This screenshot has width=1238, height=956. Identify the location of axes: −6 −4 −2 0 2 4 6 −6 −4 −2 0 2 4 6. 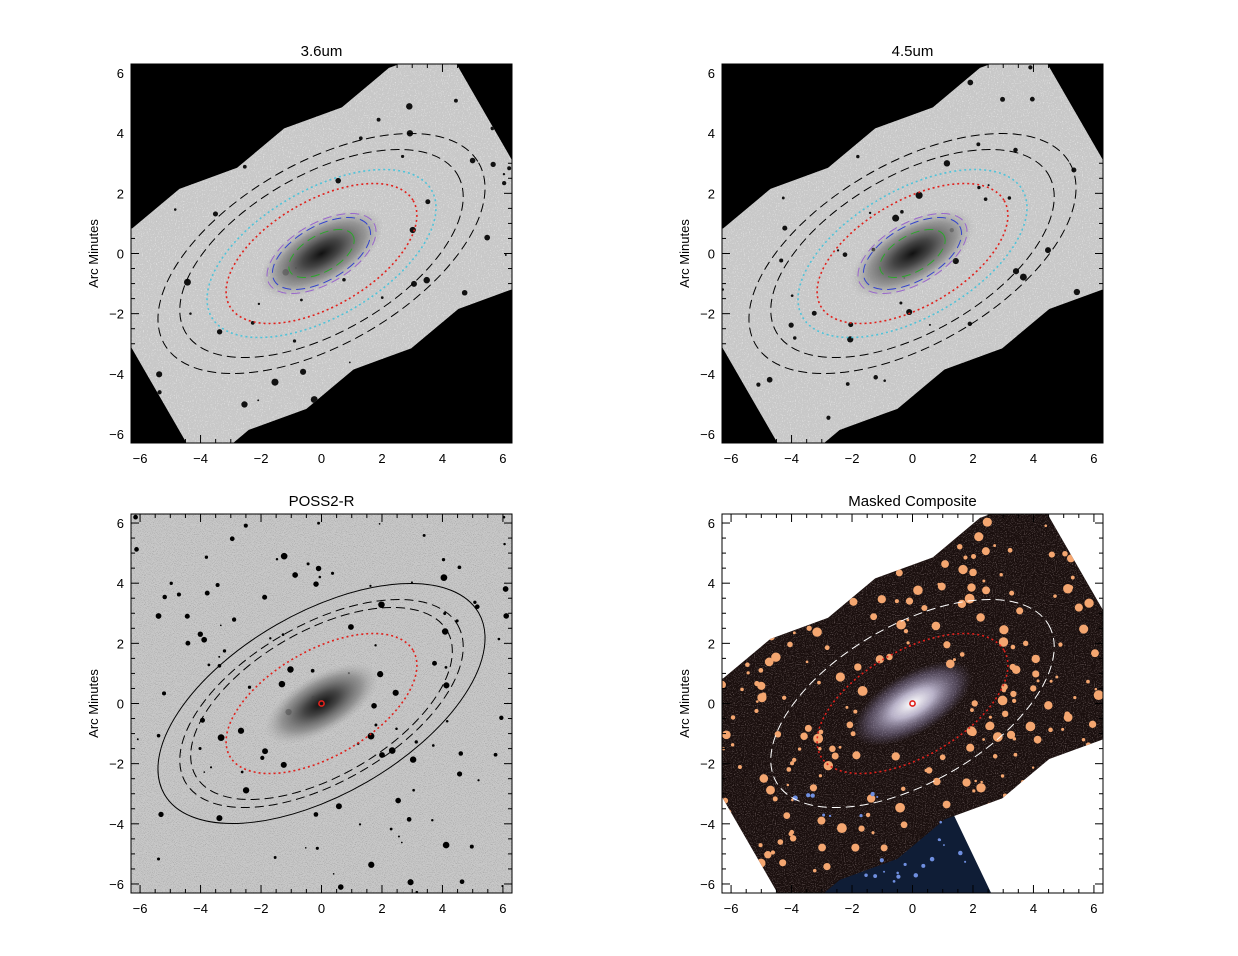
(310, 715).